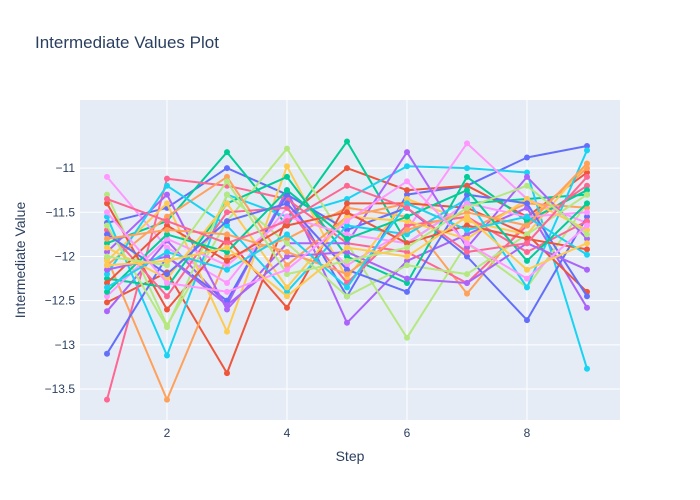 The width and height of the screenshot is (700, 500). I want to click on x-tick-label: 6, so click(407, 433).